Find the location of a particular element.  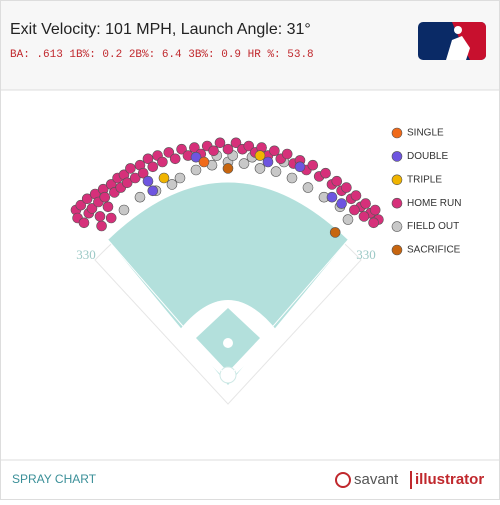

legend-label: DOUBLE is located at coordinates (427, 156).